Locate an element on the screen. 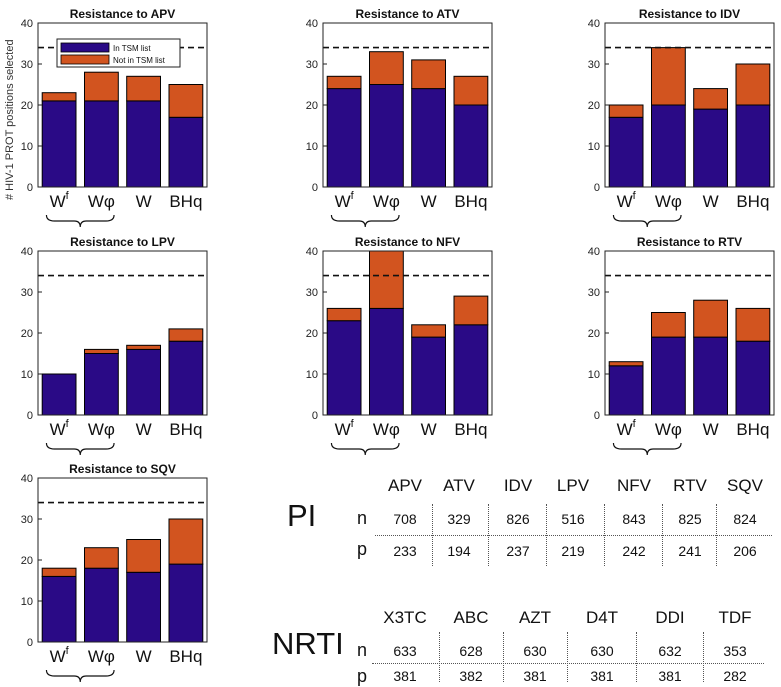 The width and height of the screenshot is (781, 687). nrti-row-label: p is located at coordinates (361, 676).